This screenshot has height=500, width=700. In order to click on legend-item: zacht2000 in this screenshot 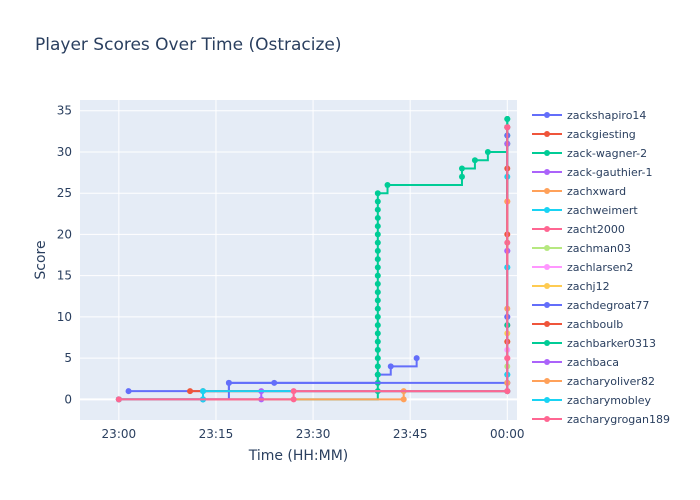, I will do `click(578, 229)`.